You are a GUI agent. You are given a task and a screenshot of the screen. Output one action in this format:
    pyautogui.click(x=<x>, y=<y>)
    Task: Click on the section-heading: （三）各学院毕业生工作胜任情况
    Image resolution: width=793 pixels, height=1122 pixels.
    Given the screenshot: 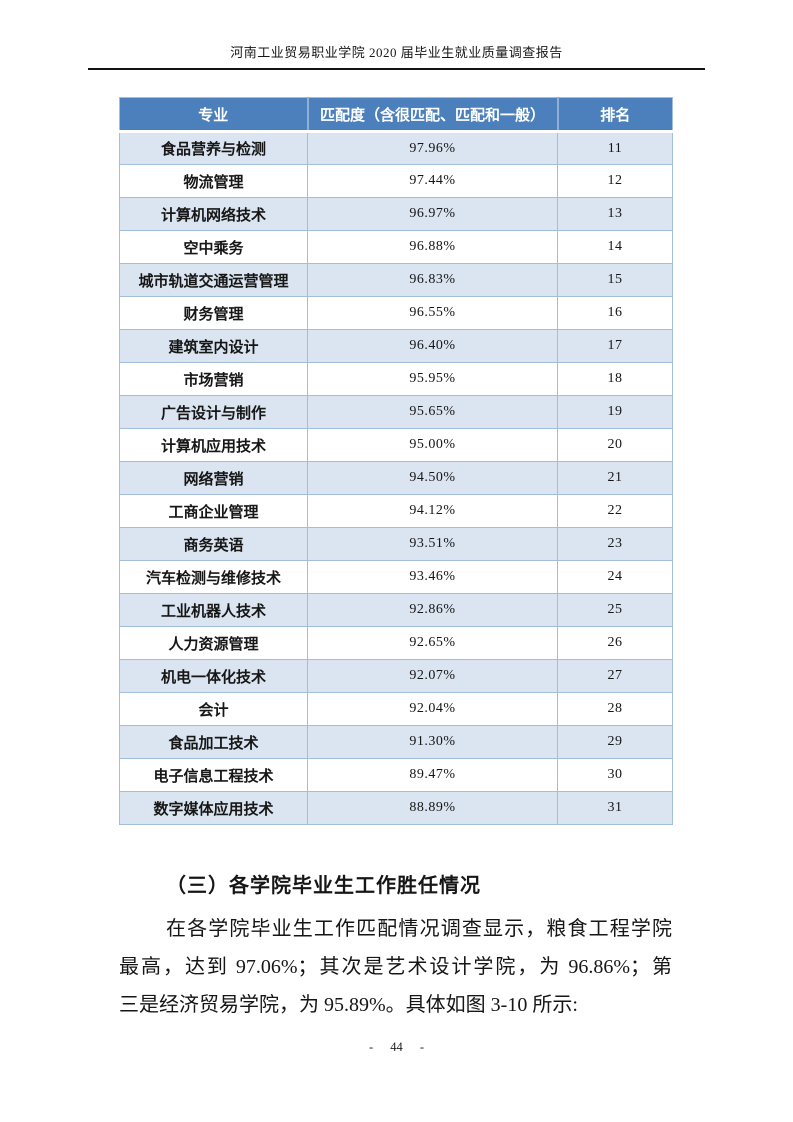 What is the action you would take?
    pyautogui.click(x=323, y=886)
    